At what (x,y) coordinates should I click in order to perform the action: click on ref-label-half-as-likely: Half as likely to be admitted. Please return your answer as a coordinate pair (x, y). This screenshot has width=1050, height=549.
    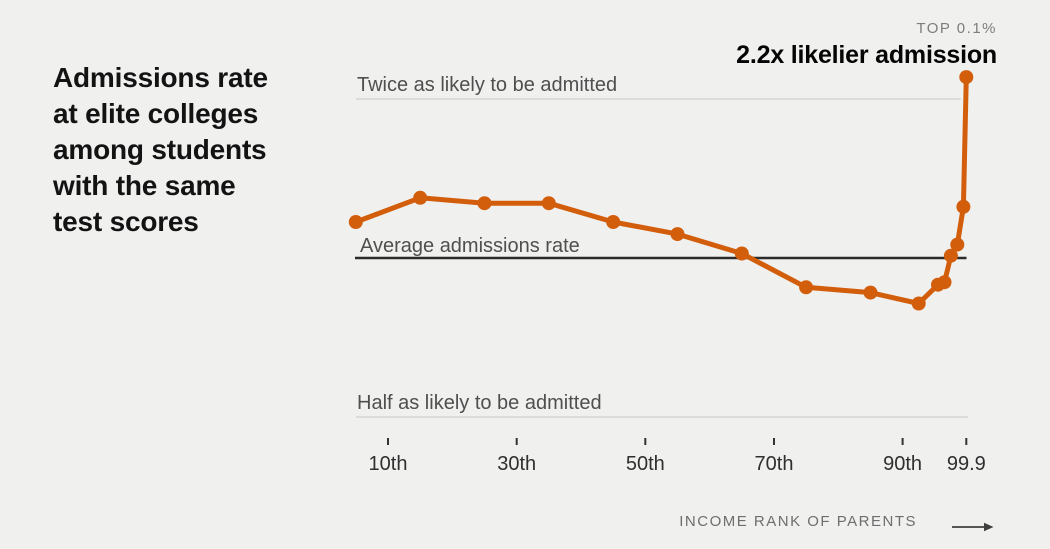
    Looking at the image, I should click on (479, 403).